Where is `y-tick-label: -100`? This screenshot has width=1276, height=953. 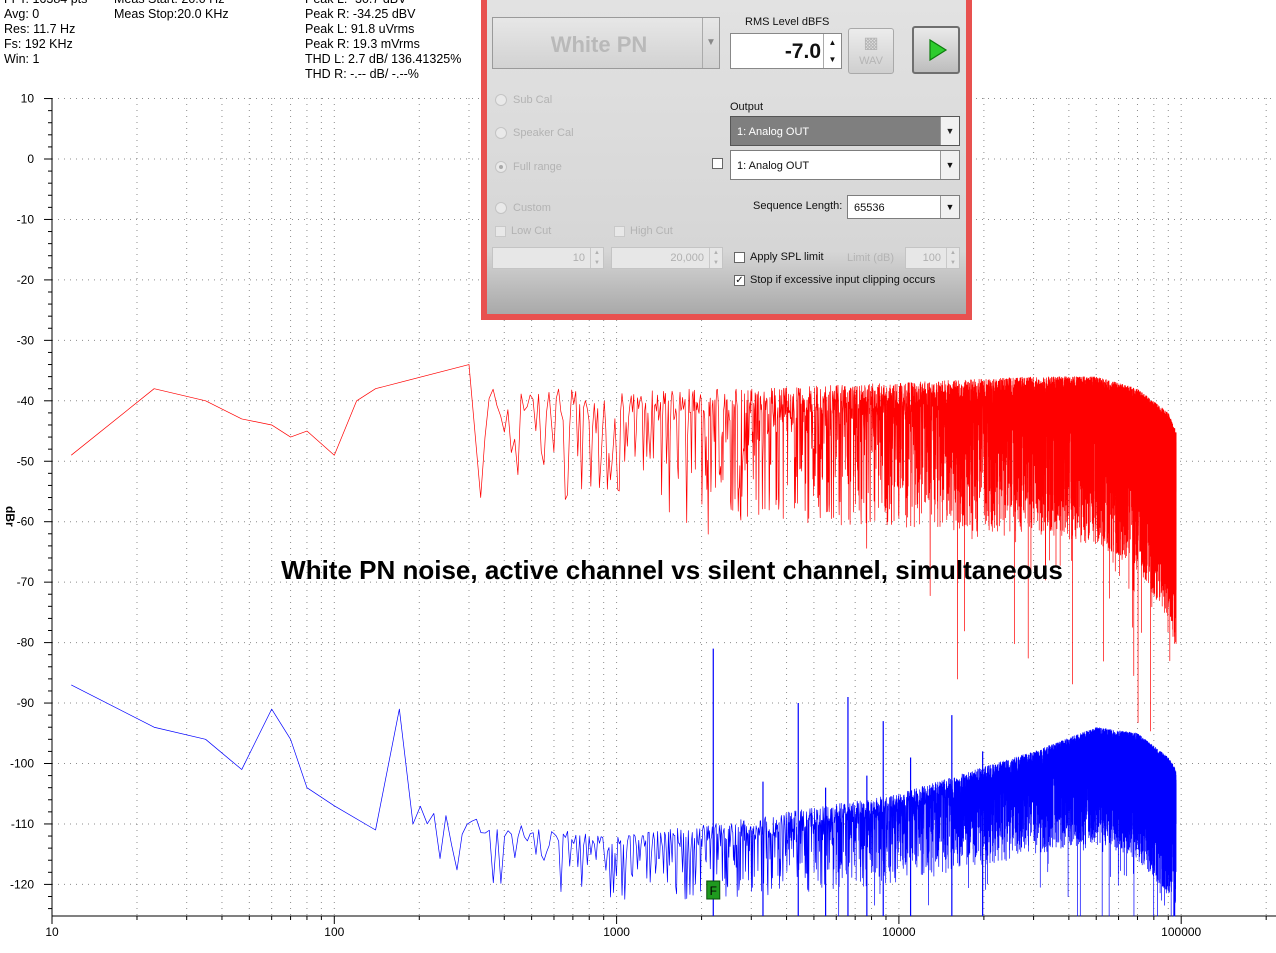 y-tick-label: -100 is located at coordinates (22, 764).